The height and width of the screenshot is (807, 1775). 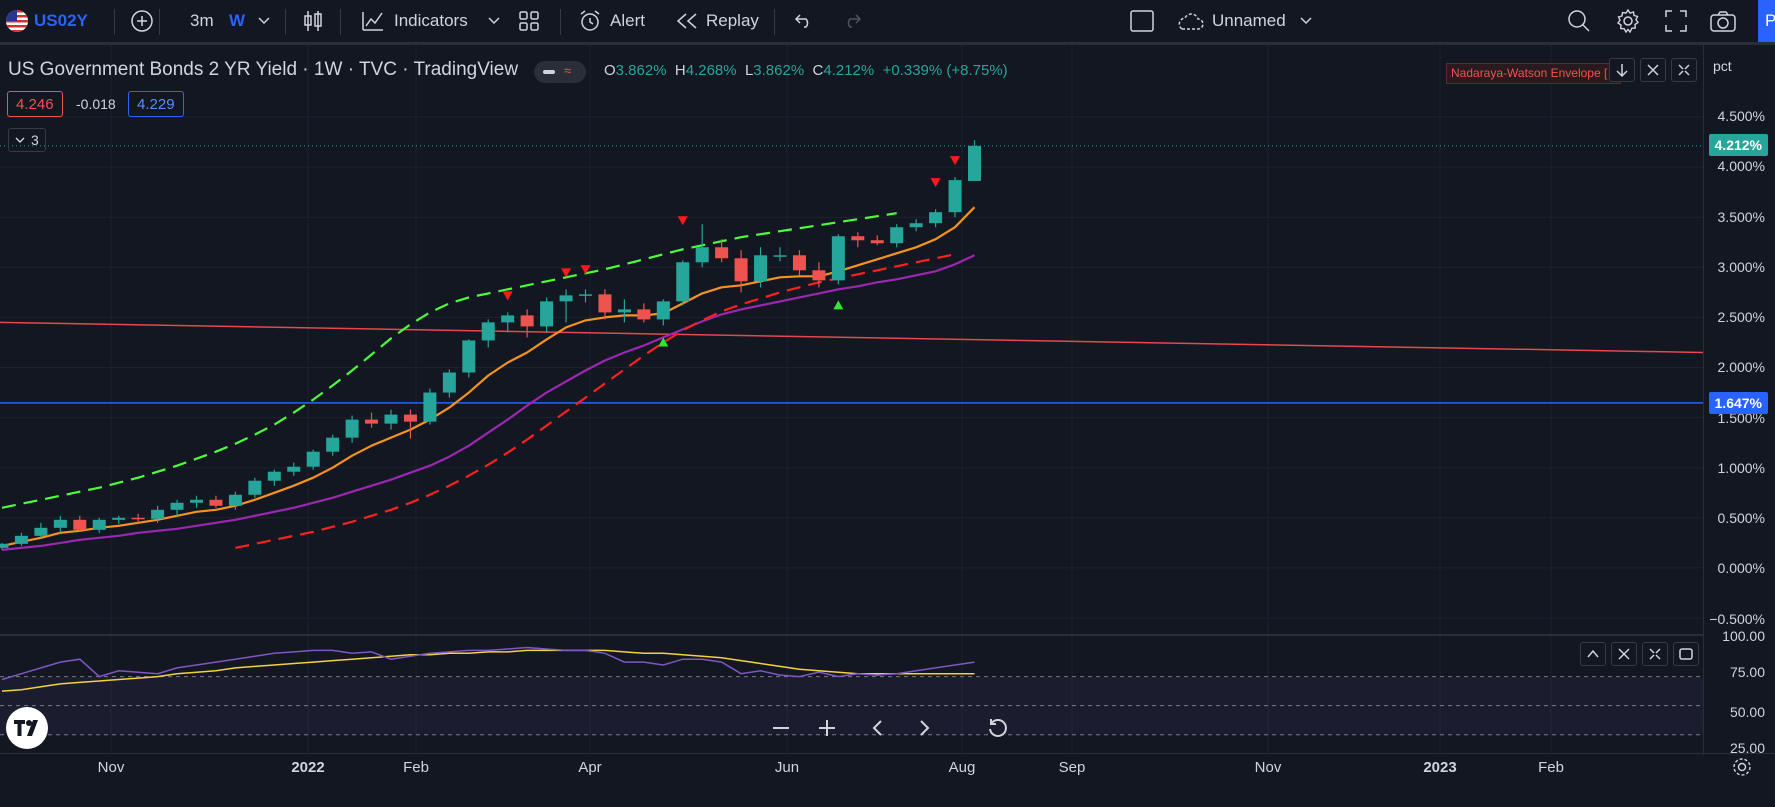 What do you see at coordinates (852, 362) in the screenshot?
I see `drawing-layer` at bounding box center [852, 362].